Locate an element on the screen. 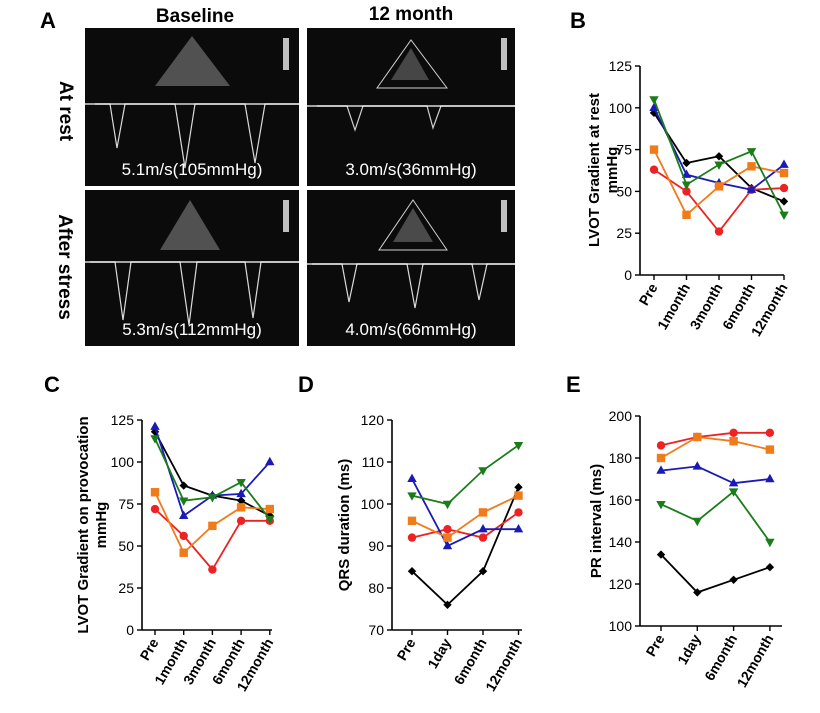 The width and height of the screenshot is (820, 713). y-axis-label-line: LVOT Gradient on provocation is located at coordinates (83, 524).